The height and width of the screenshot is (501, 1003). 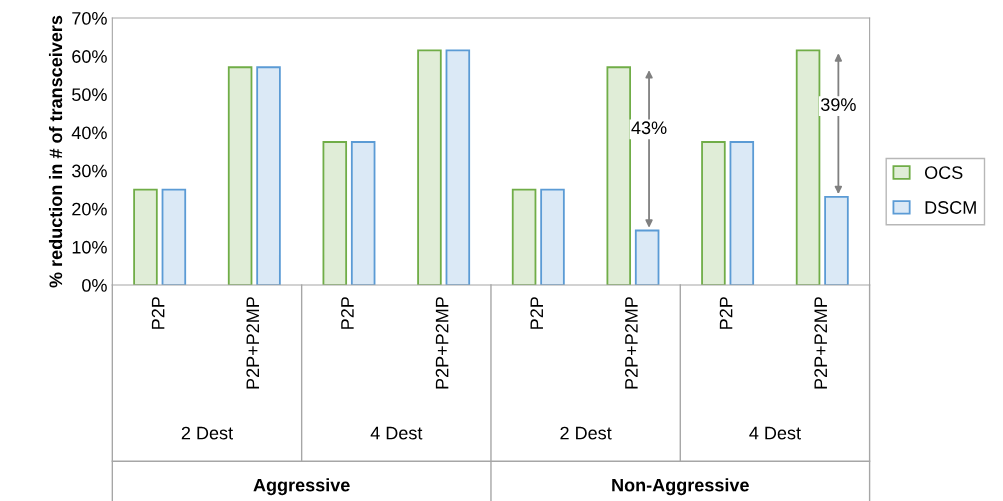 I want to click on y-tick-label: 20%, so click(x=89, y=209).